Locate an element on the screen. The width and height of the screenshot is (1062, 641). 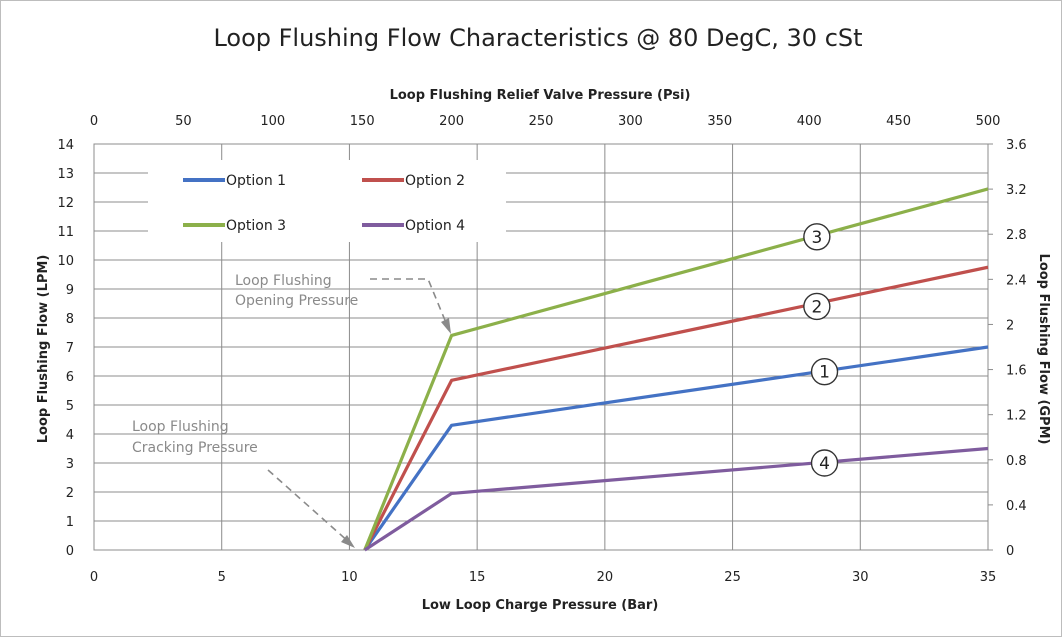
y-tick-label-12: 12 is located at coordinates (65, 203).